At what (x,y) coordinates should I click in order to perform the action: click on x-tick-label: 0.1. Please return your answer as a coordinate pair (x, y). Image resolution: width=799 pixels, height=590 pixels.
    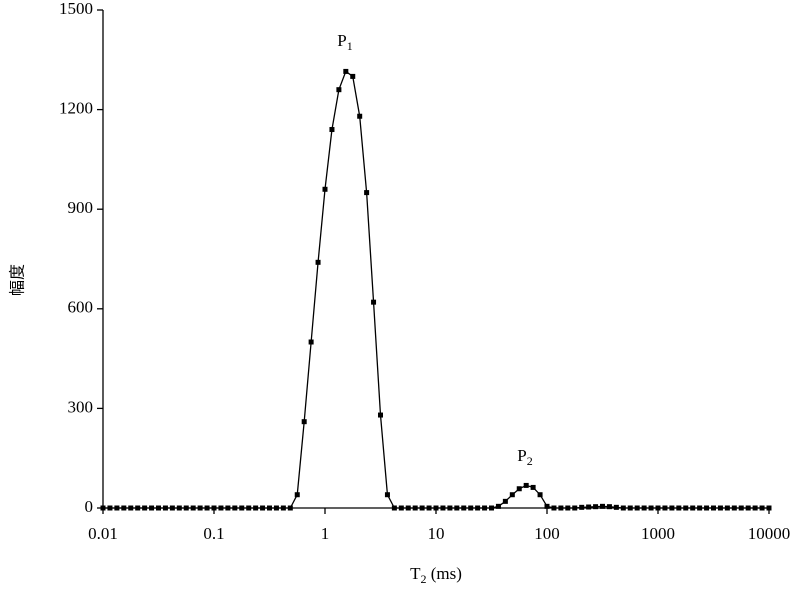
    Looking at the image, I should click on (213, 533).